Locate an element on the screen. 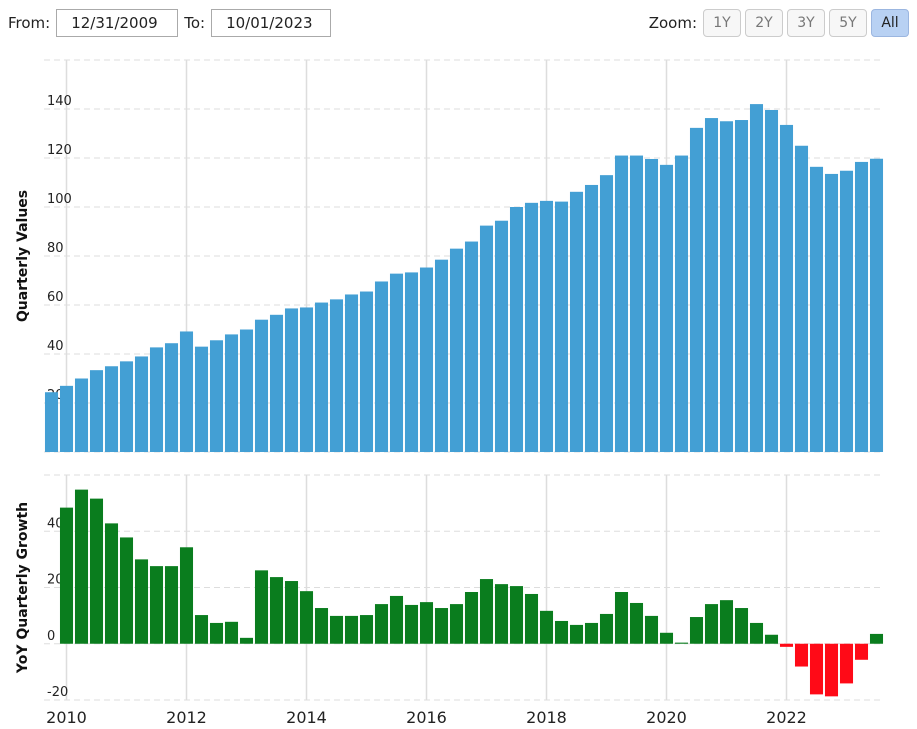 The width and height of the screenshot is (917, 729). y-tick-label: 80 is located at coordinates (55, 248).